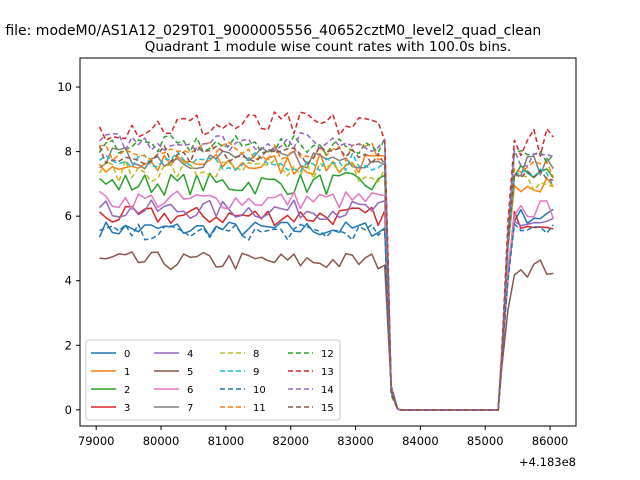 This screenshot has width=640, height=480. What do you see at coordinates (68, 410) in the screenshot?
I see `y-tick-label: 0` at bounding box center [68, 410].